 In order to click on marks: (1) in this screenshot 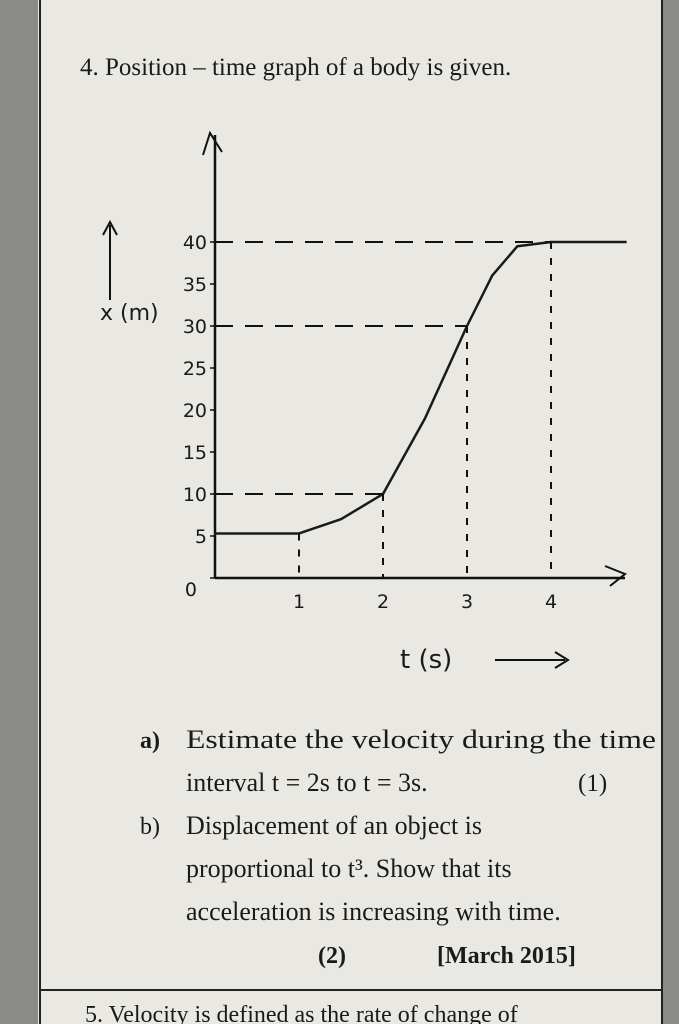, I will do `click(592, 783)`.